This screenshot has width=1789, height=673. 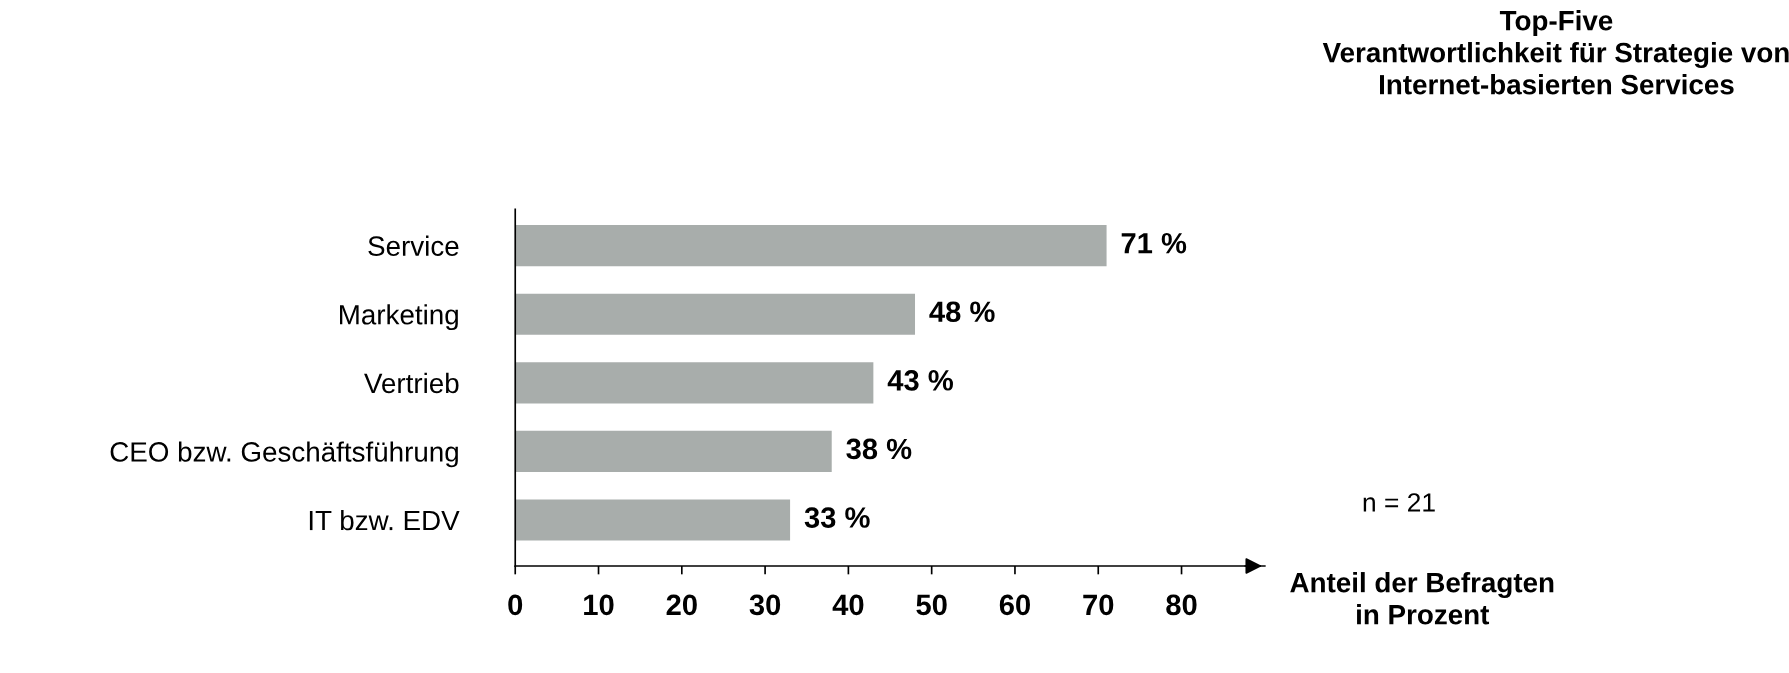 What do you see at coordinates (1154, 243) in the screenshot?
I see `data-label: 71 %` at bounding box center [1154, 243].